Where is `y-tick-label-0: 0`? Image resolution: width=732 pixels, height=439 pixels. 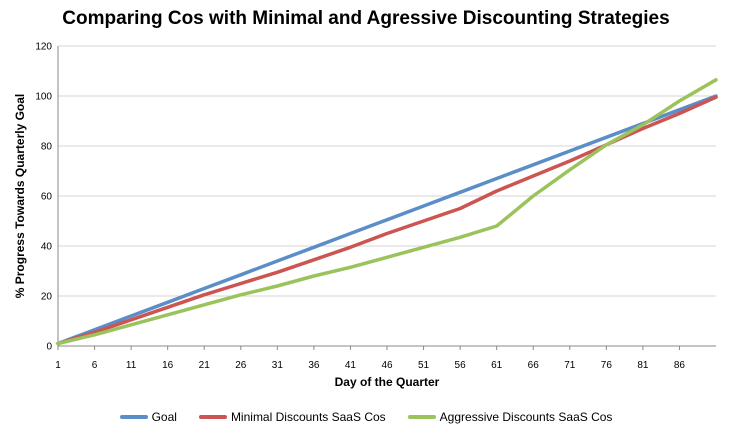
y-tick-label-0: 0 is located at coordinates (49, 347).